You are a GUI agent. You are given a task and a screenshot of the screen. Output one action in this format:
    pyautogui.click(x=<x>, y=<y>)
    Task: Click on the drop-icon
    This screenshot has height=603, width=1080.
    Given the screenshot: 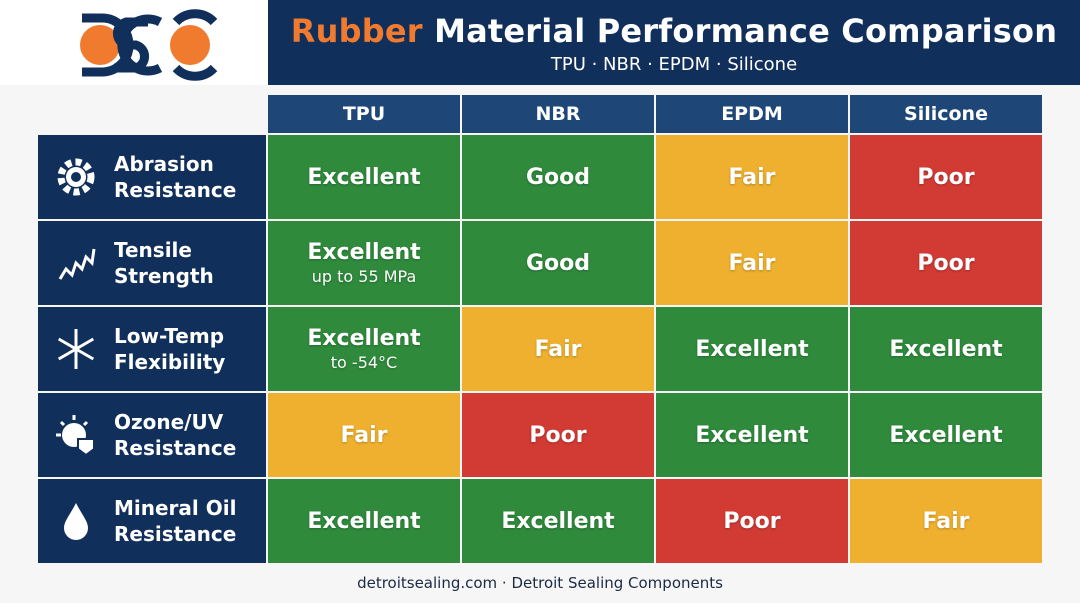 What is the action you would take?
    pyautogui.click(x=76, y=521)
    